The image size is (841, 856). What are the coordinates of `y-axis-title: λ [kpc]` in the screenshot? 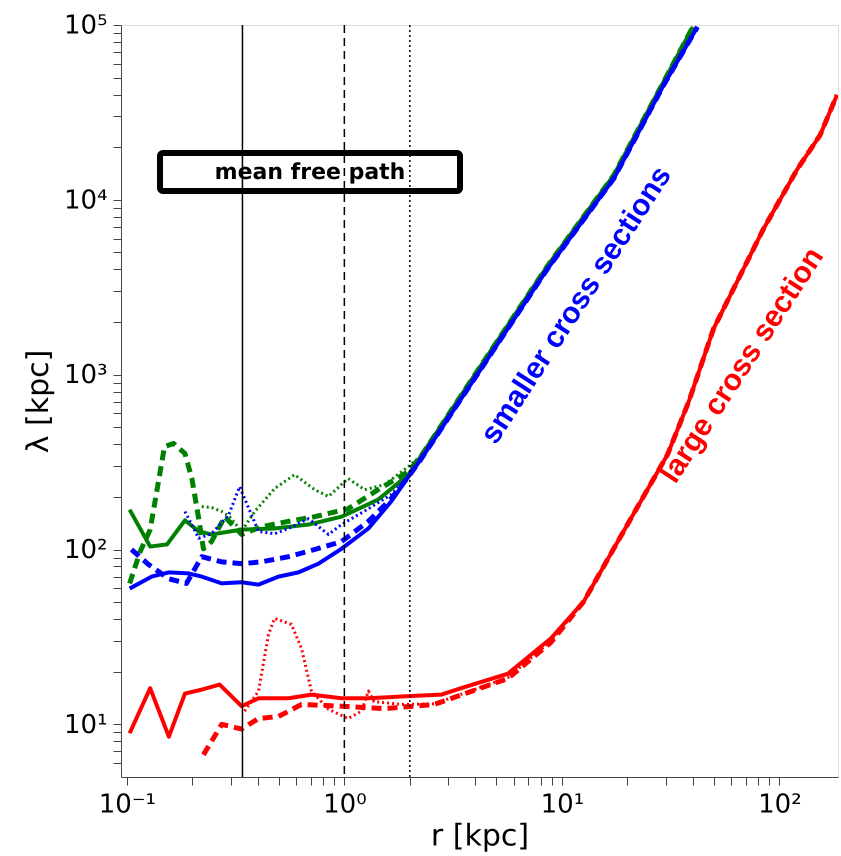 It's located at (38, 402).